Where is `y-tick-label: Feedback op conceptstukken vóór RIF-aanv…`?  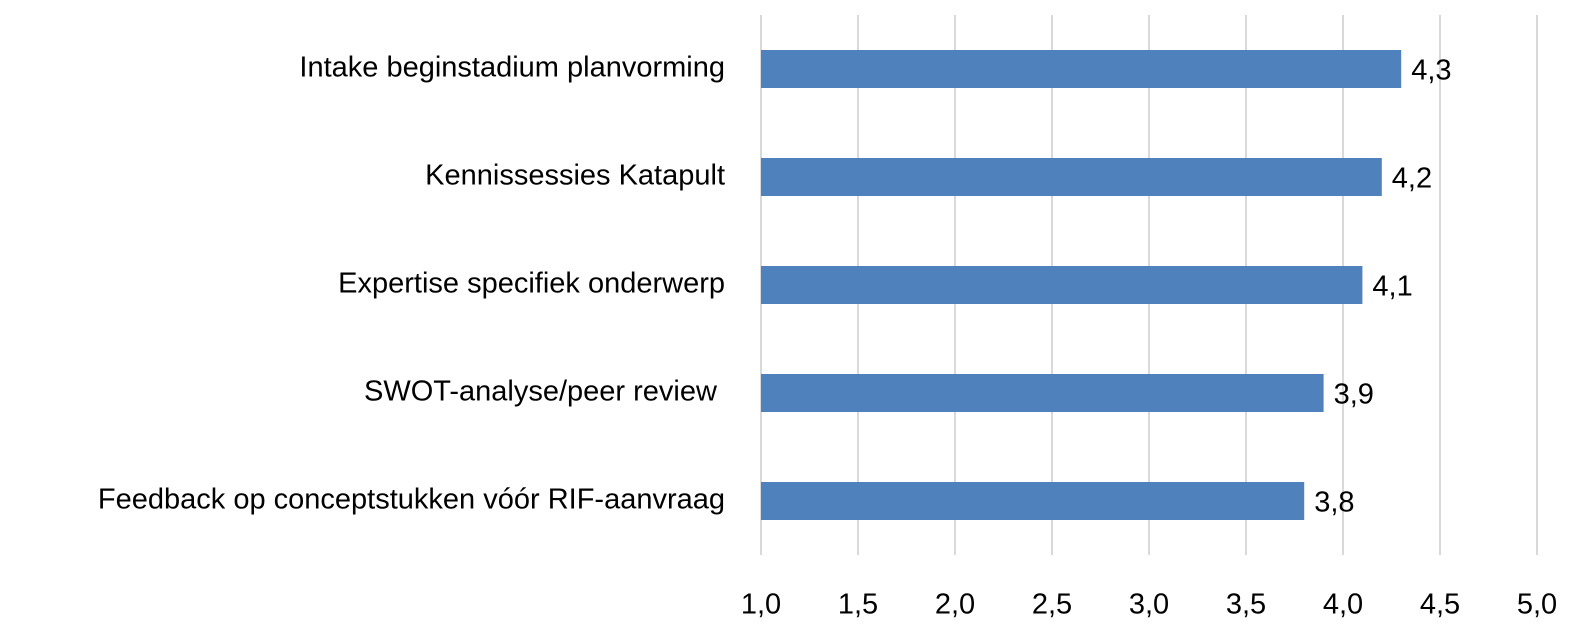
y-tick-label: Feedback op conceptstukken vóór RIF-aanv… is located at coordinates (411, 500).